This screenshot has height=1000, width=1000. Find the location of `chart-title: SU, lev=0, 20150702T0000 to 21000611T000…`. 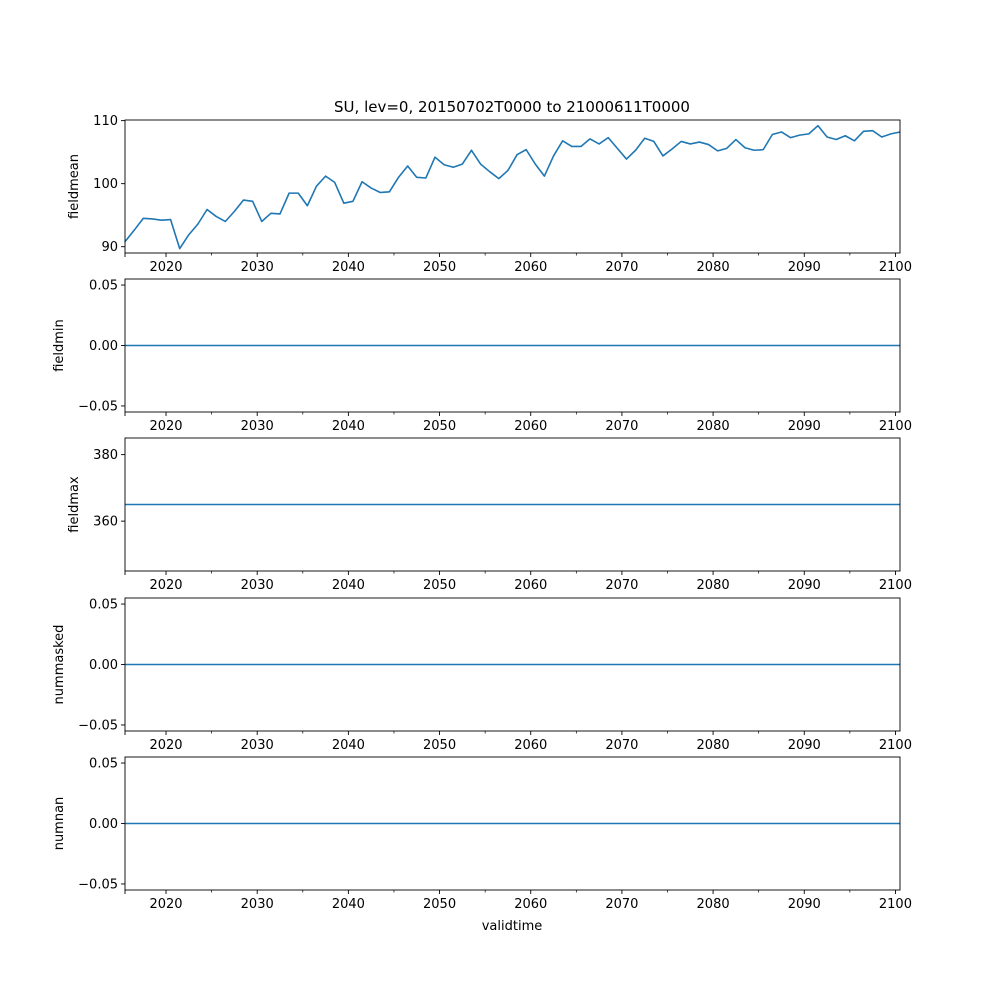

chart-title: SU, lev=0, 20150702T0000 to 21000611T000… is located at coordinates (512, 107).